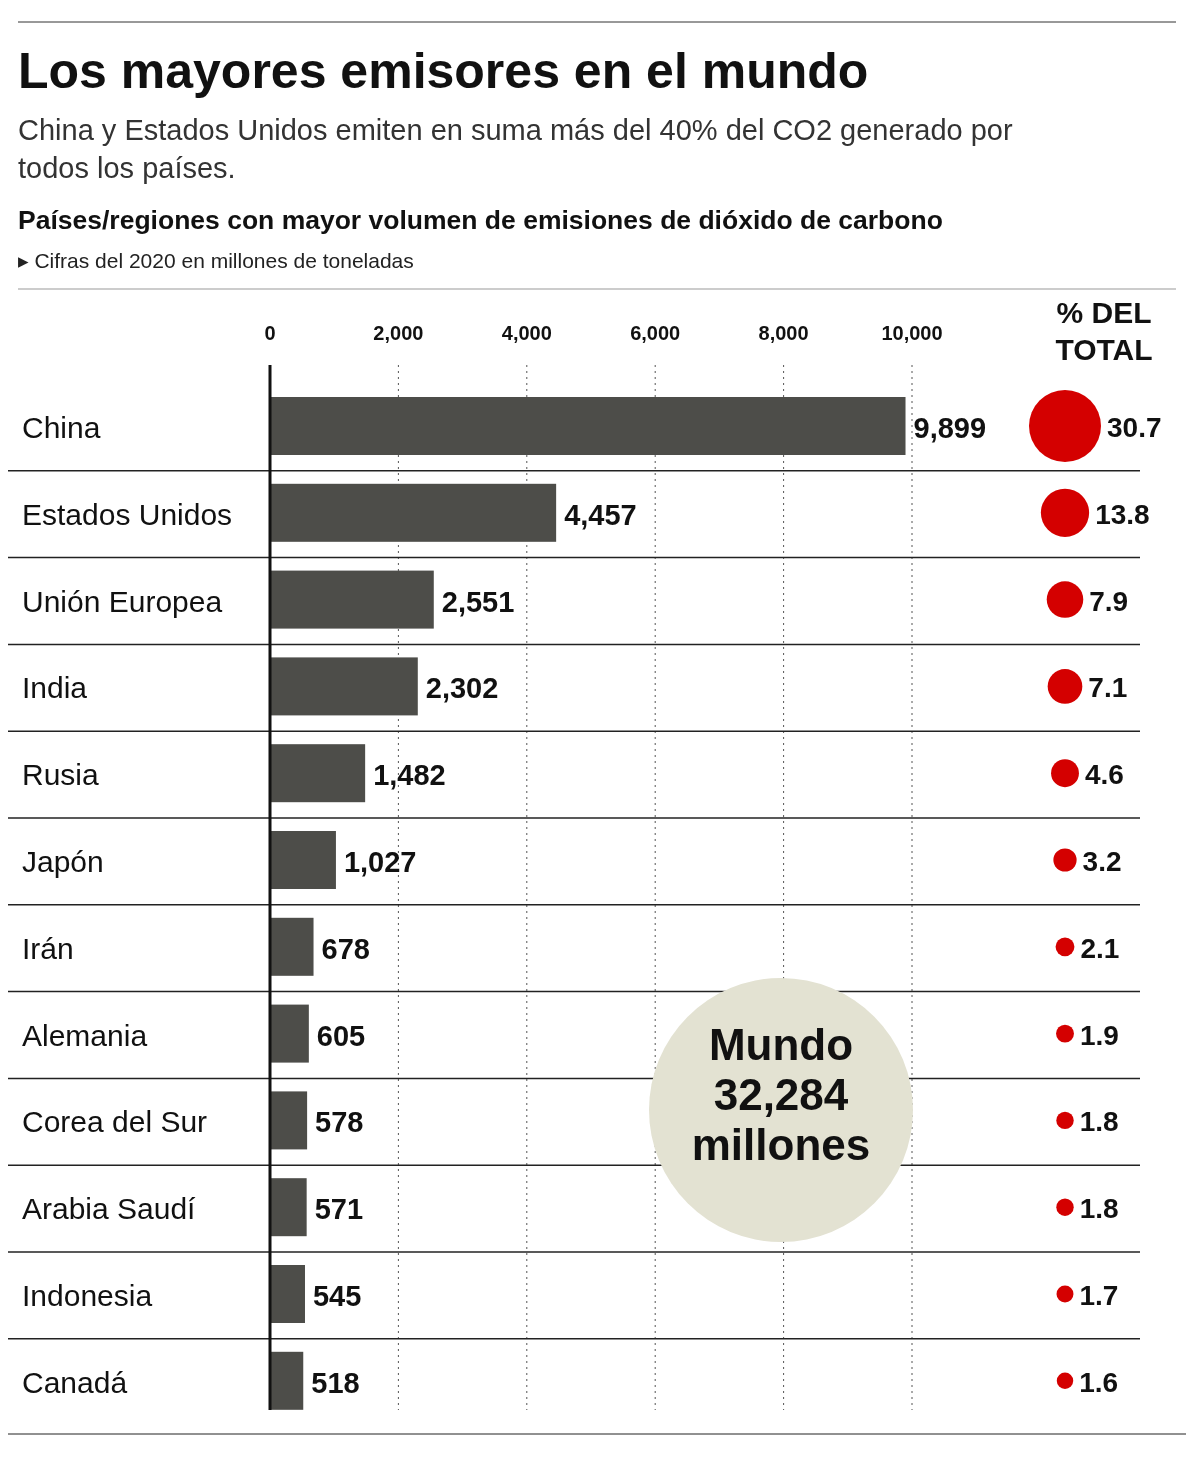  Describe the element at coordinates (1100, 948) in the screenshot. I see `data-label: 2.1` at that location.